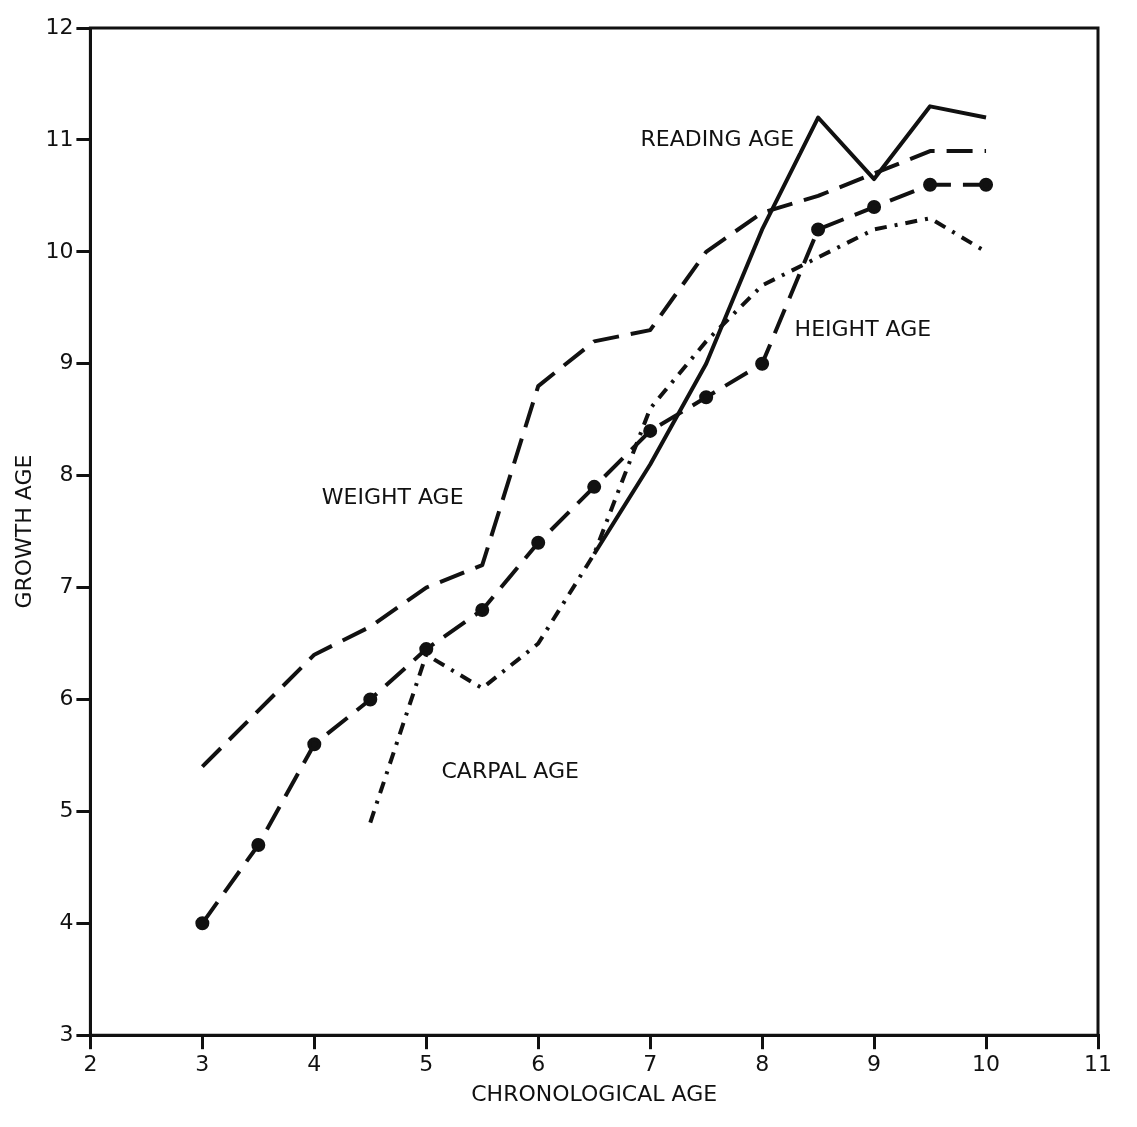 This screenshot has width=1137, height=1127. I want to click on y-tick-label: 11, so click(59, 138).